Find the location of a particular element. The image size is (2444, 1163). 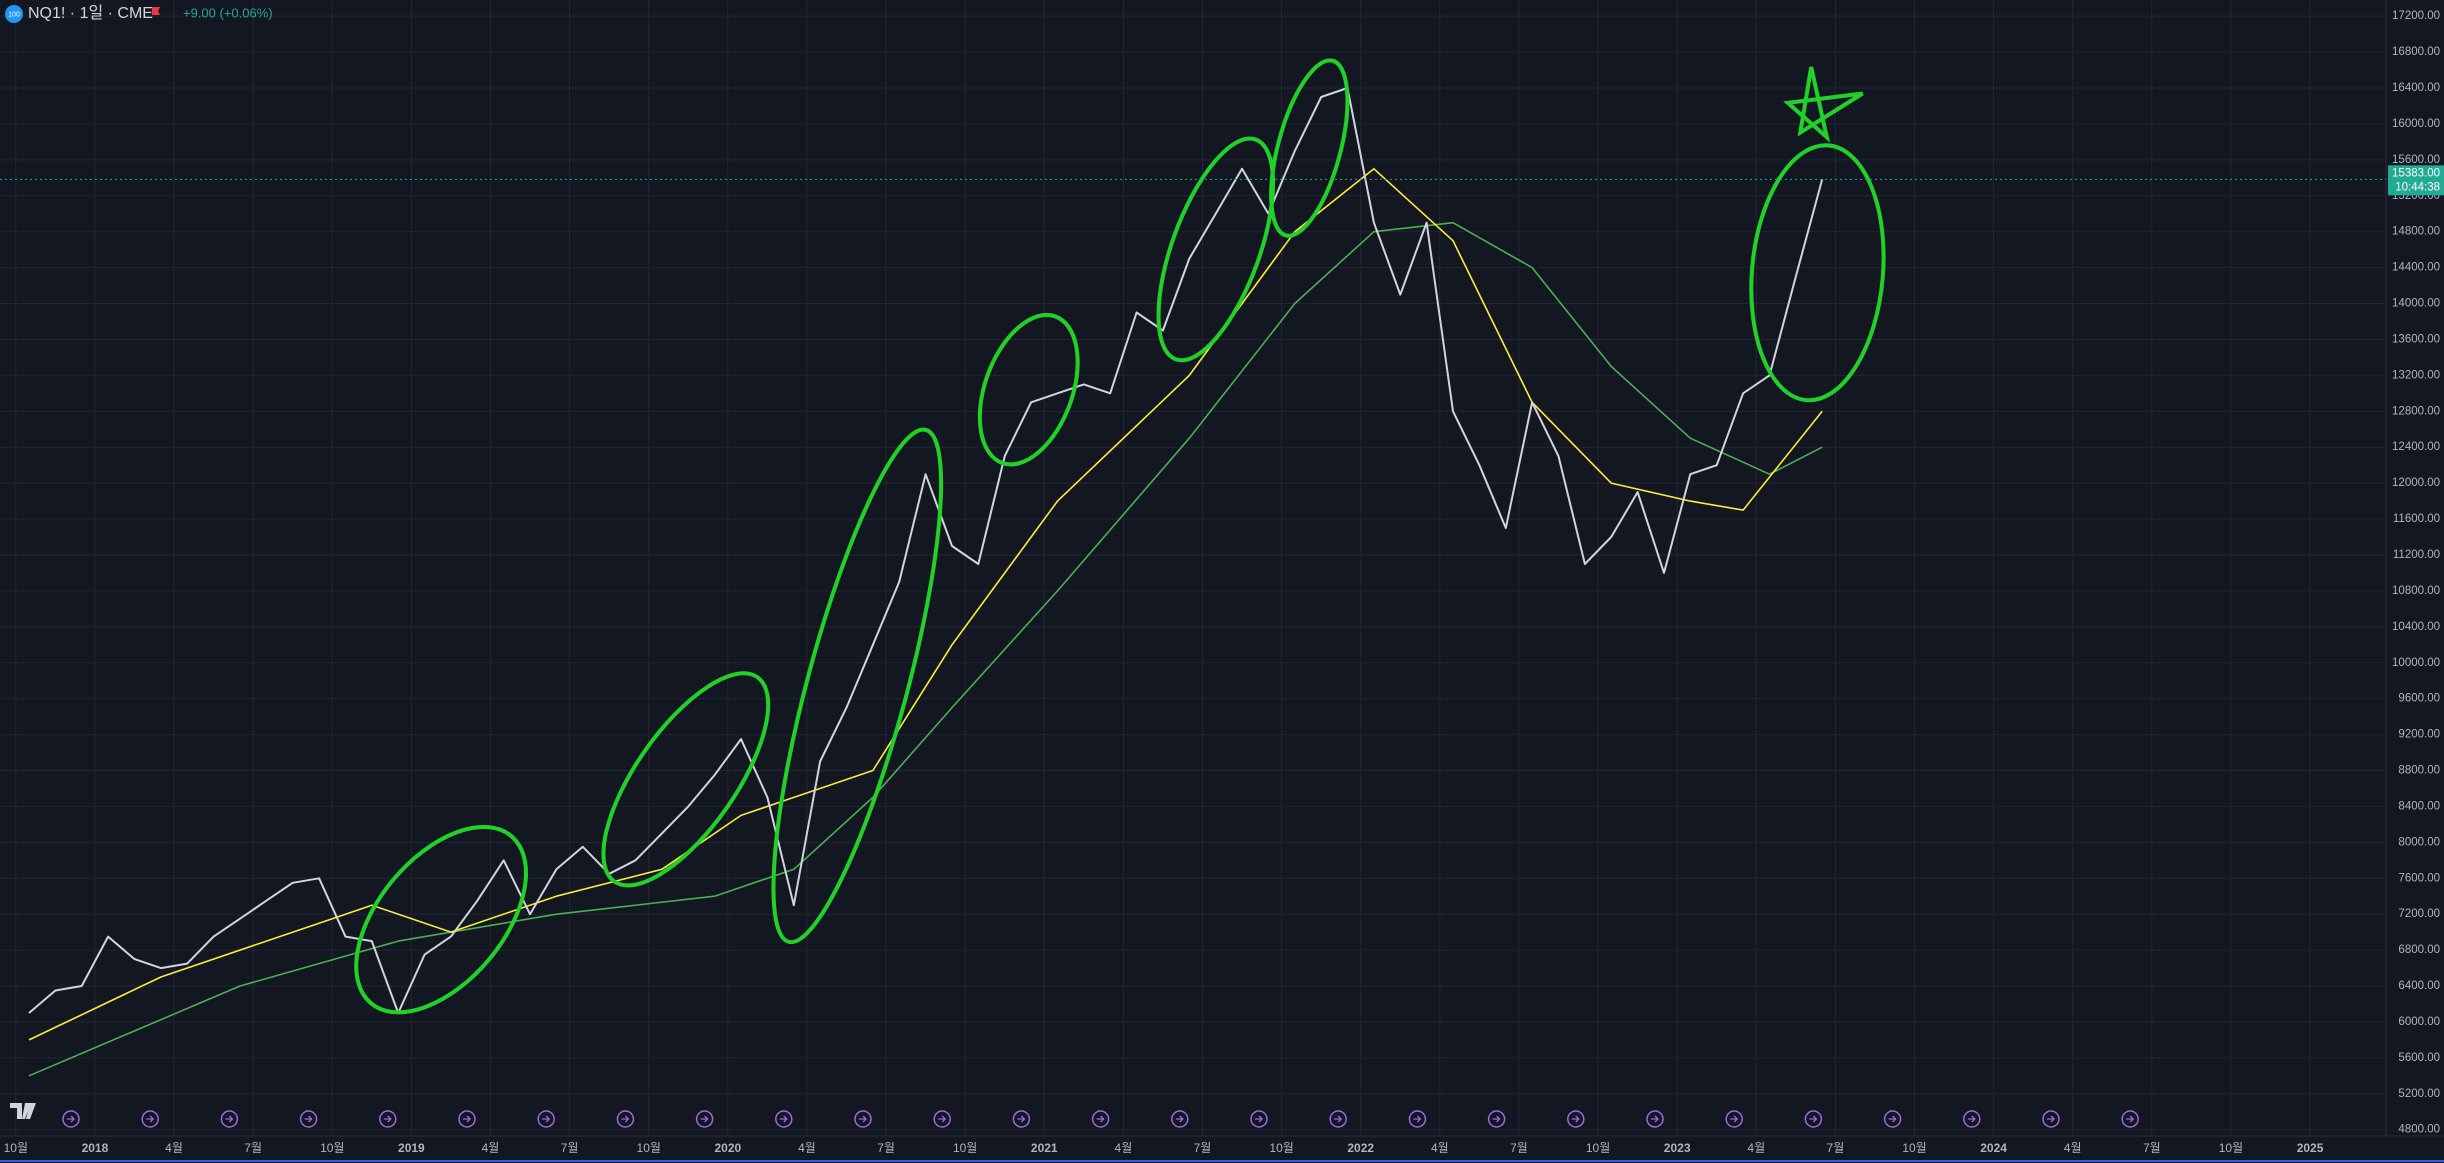

y-tick-label: 10000.00 is located at coordinates (2416, 663).